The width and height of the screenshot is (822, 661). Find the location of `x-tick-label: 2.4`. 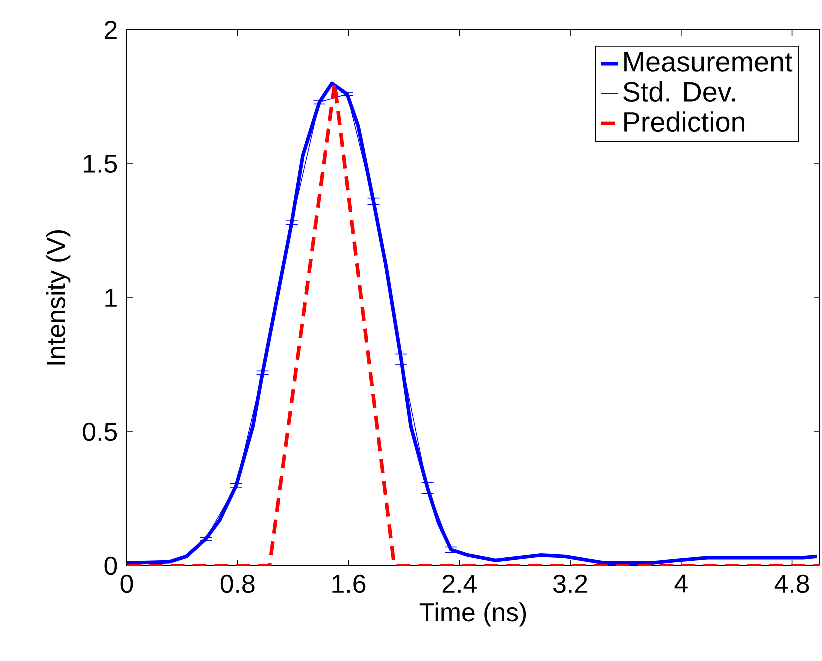

x-tick-label: 2.4 is located at coordinates (459, 583).